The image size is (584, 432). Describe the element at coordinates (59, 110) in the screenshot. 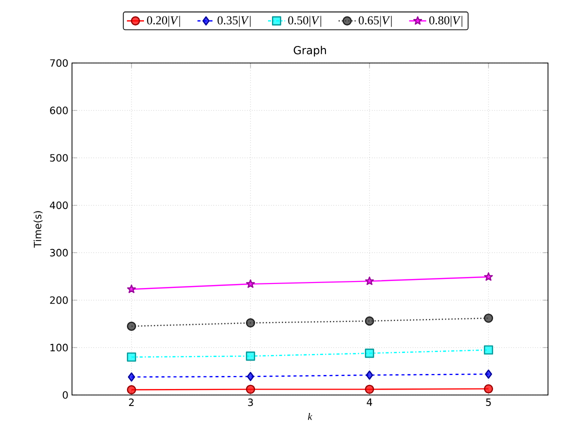

I see `y-tick-label: 600` at that location.